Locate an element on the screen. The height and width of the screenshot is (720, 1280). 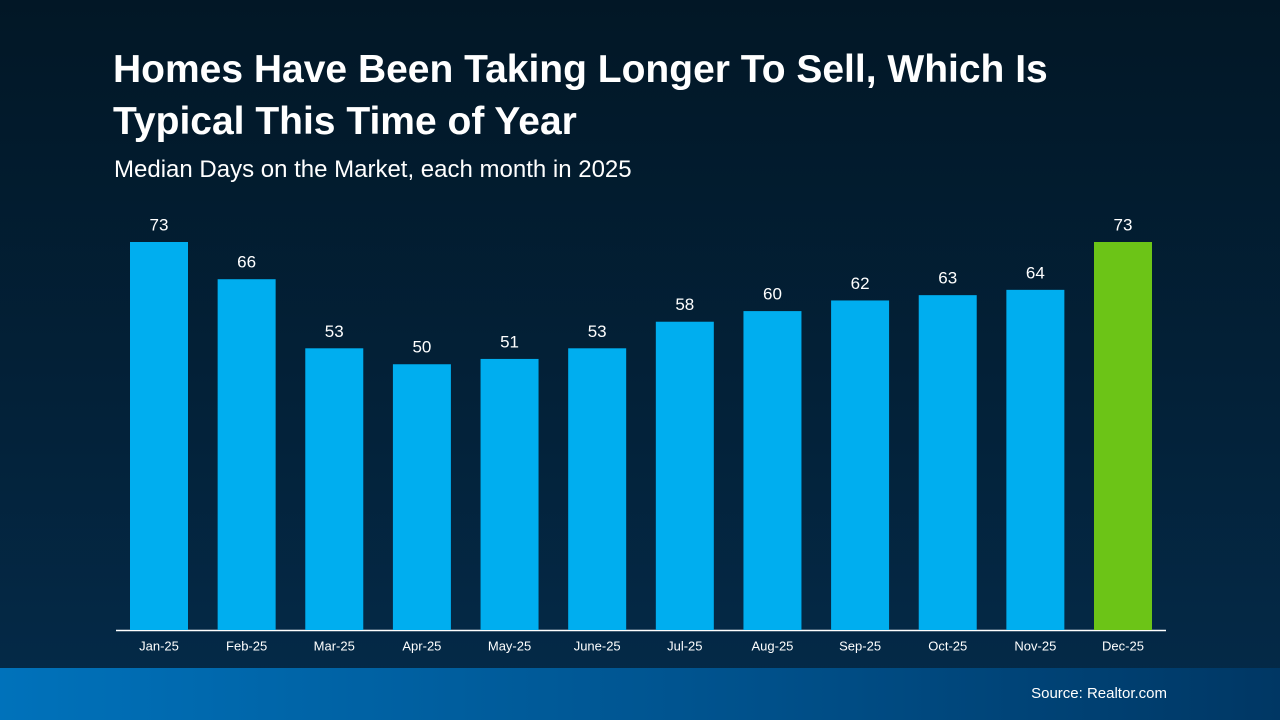
x-tick-label: Dec-25 is located at coordinates (1123, 645).